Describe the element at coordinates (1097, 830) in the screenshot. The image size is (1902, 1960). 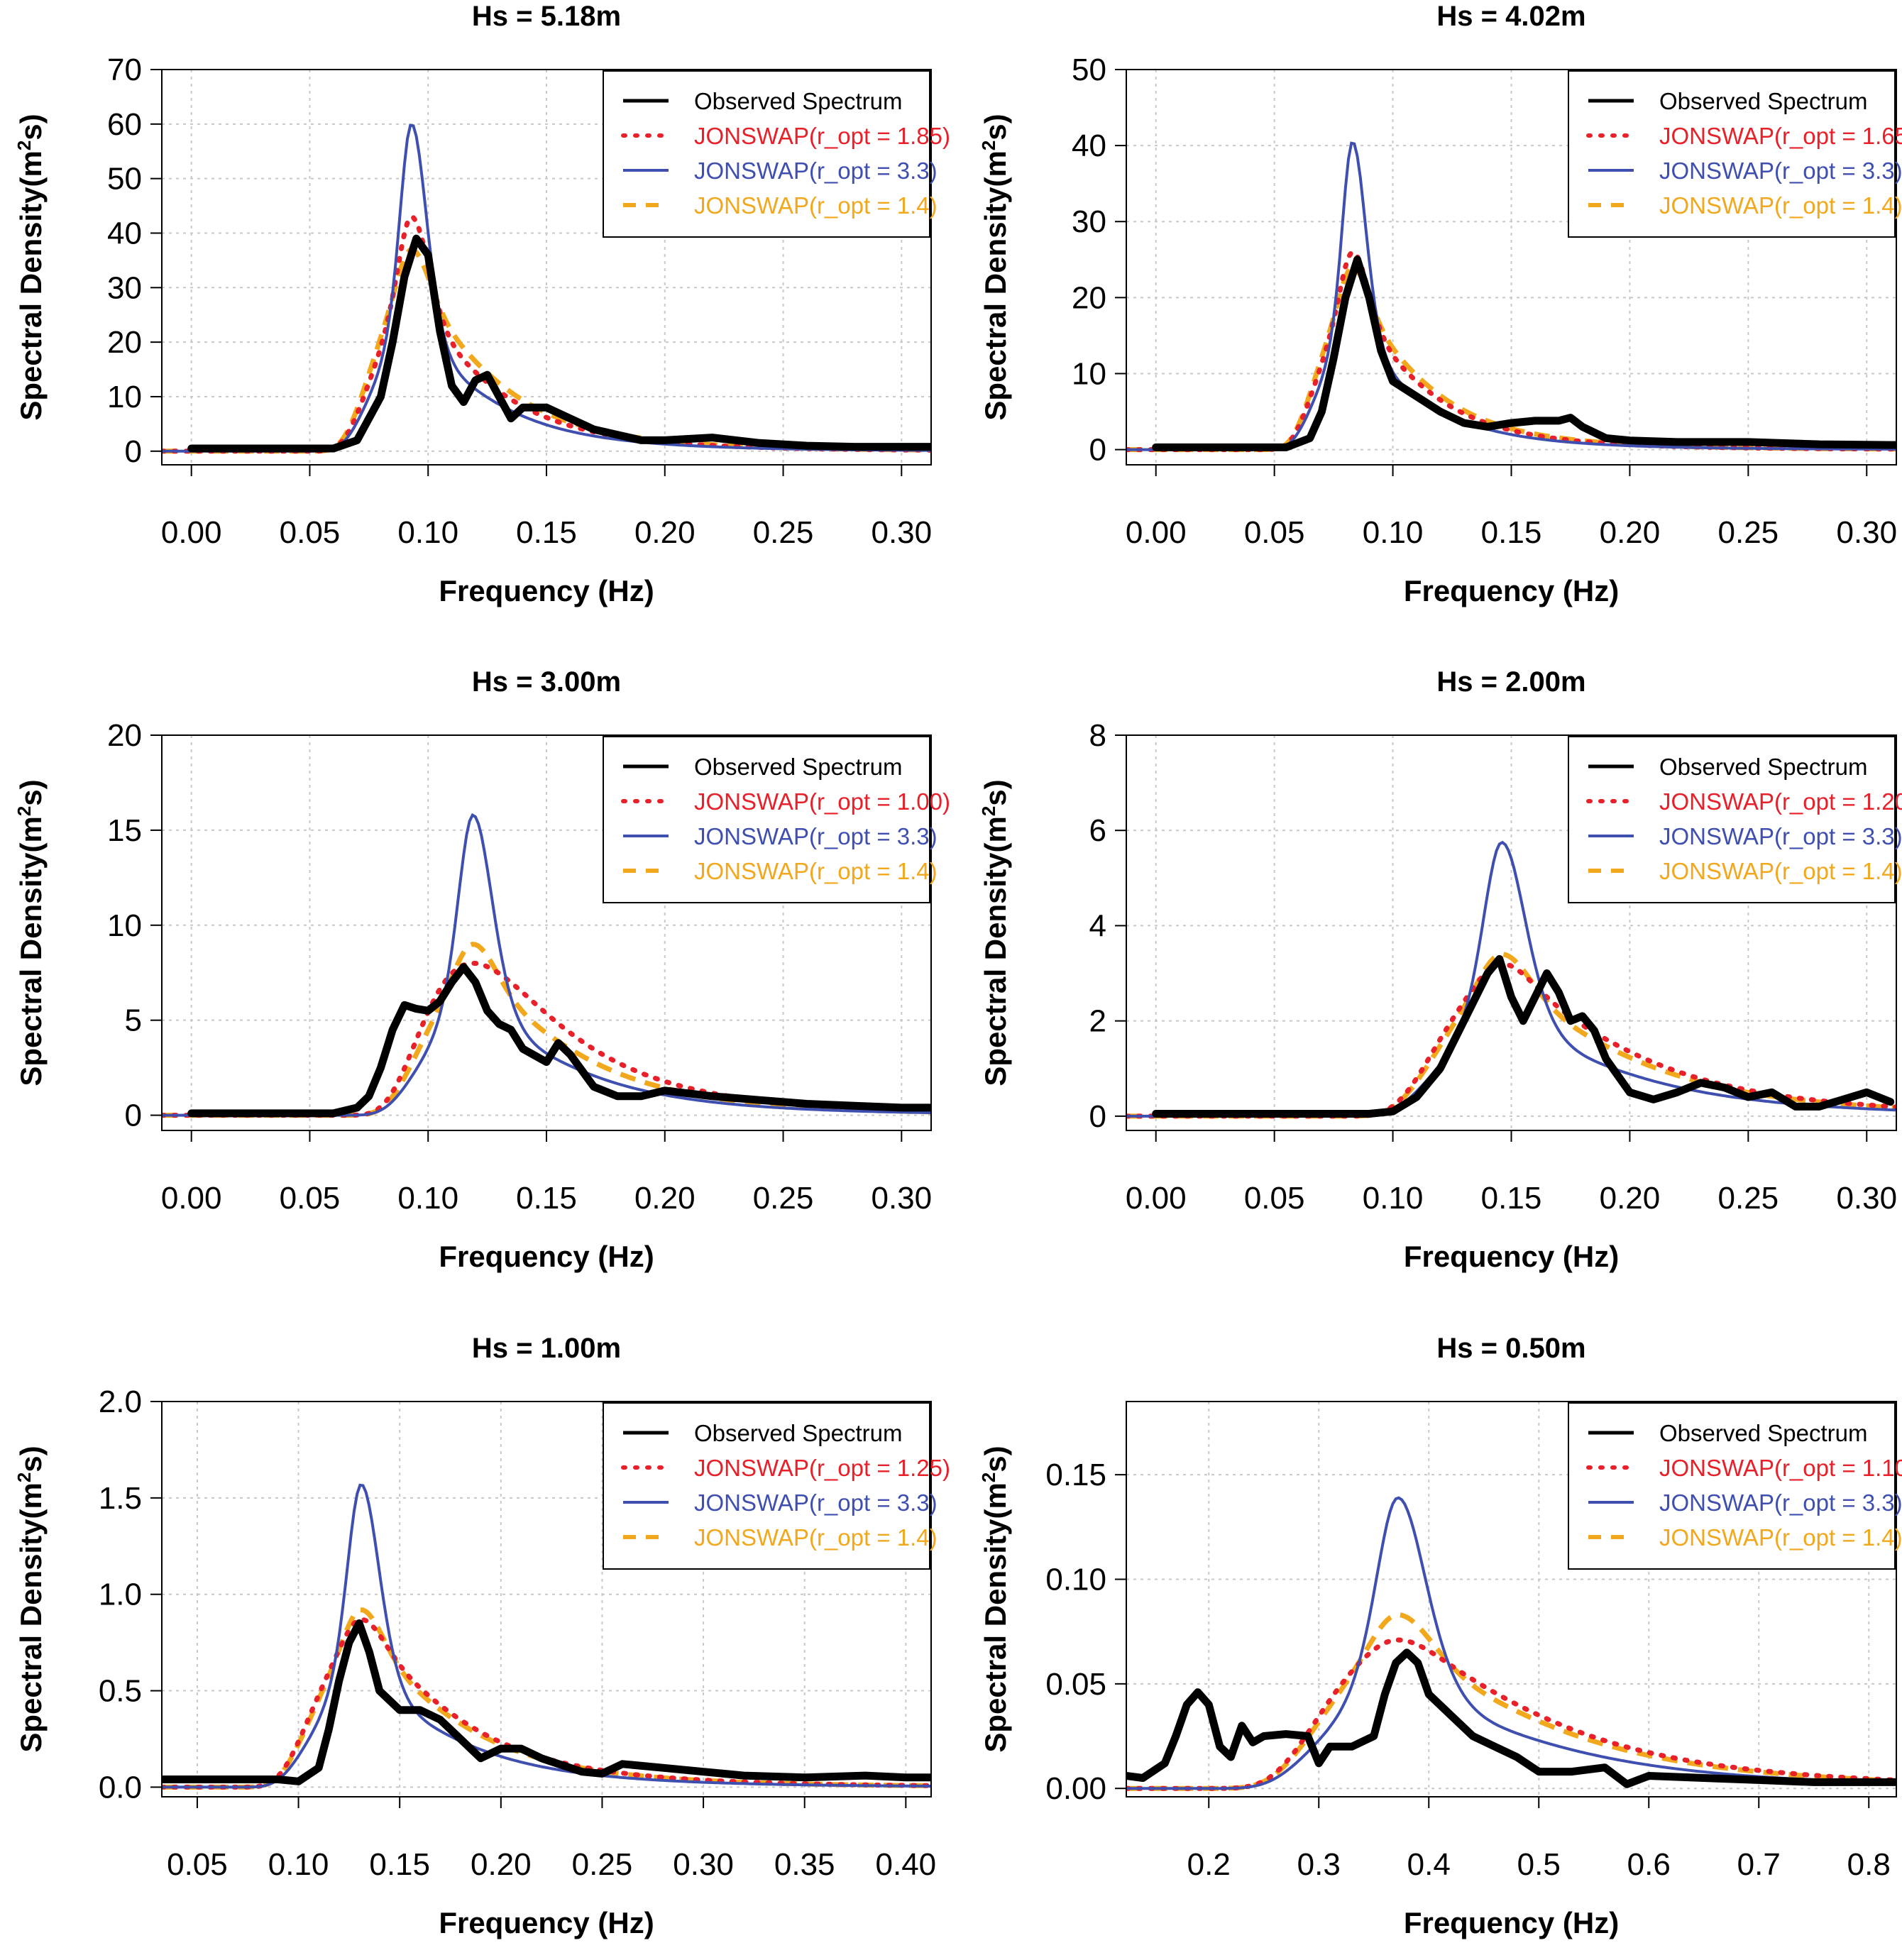
I see `y-tick-label: 6` at that location.